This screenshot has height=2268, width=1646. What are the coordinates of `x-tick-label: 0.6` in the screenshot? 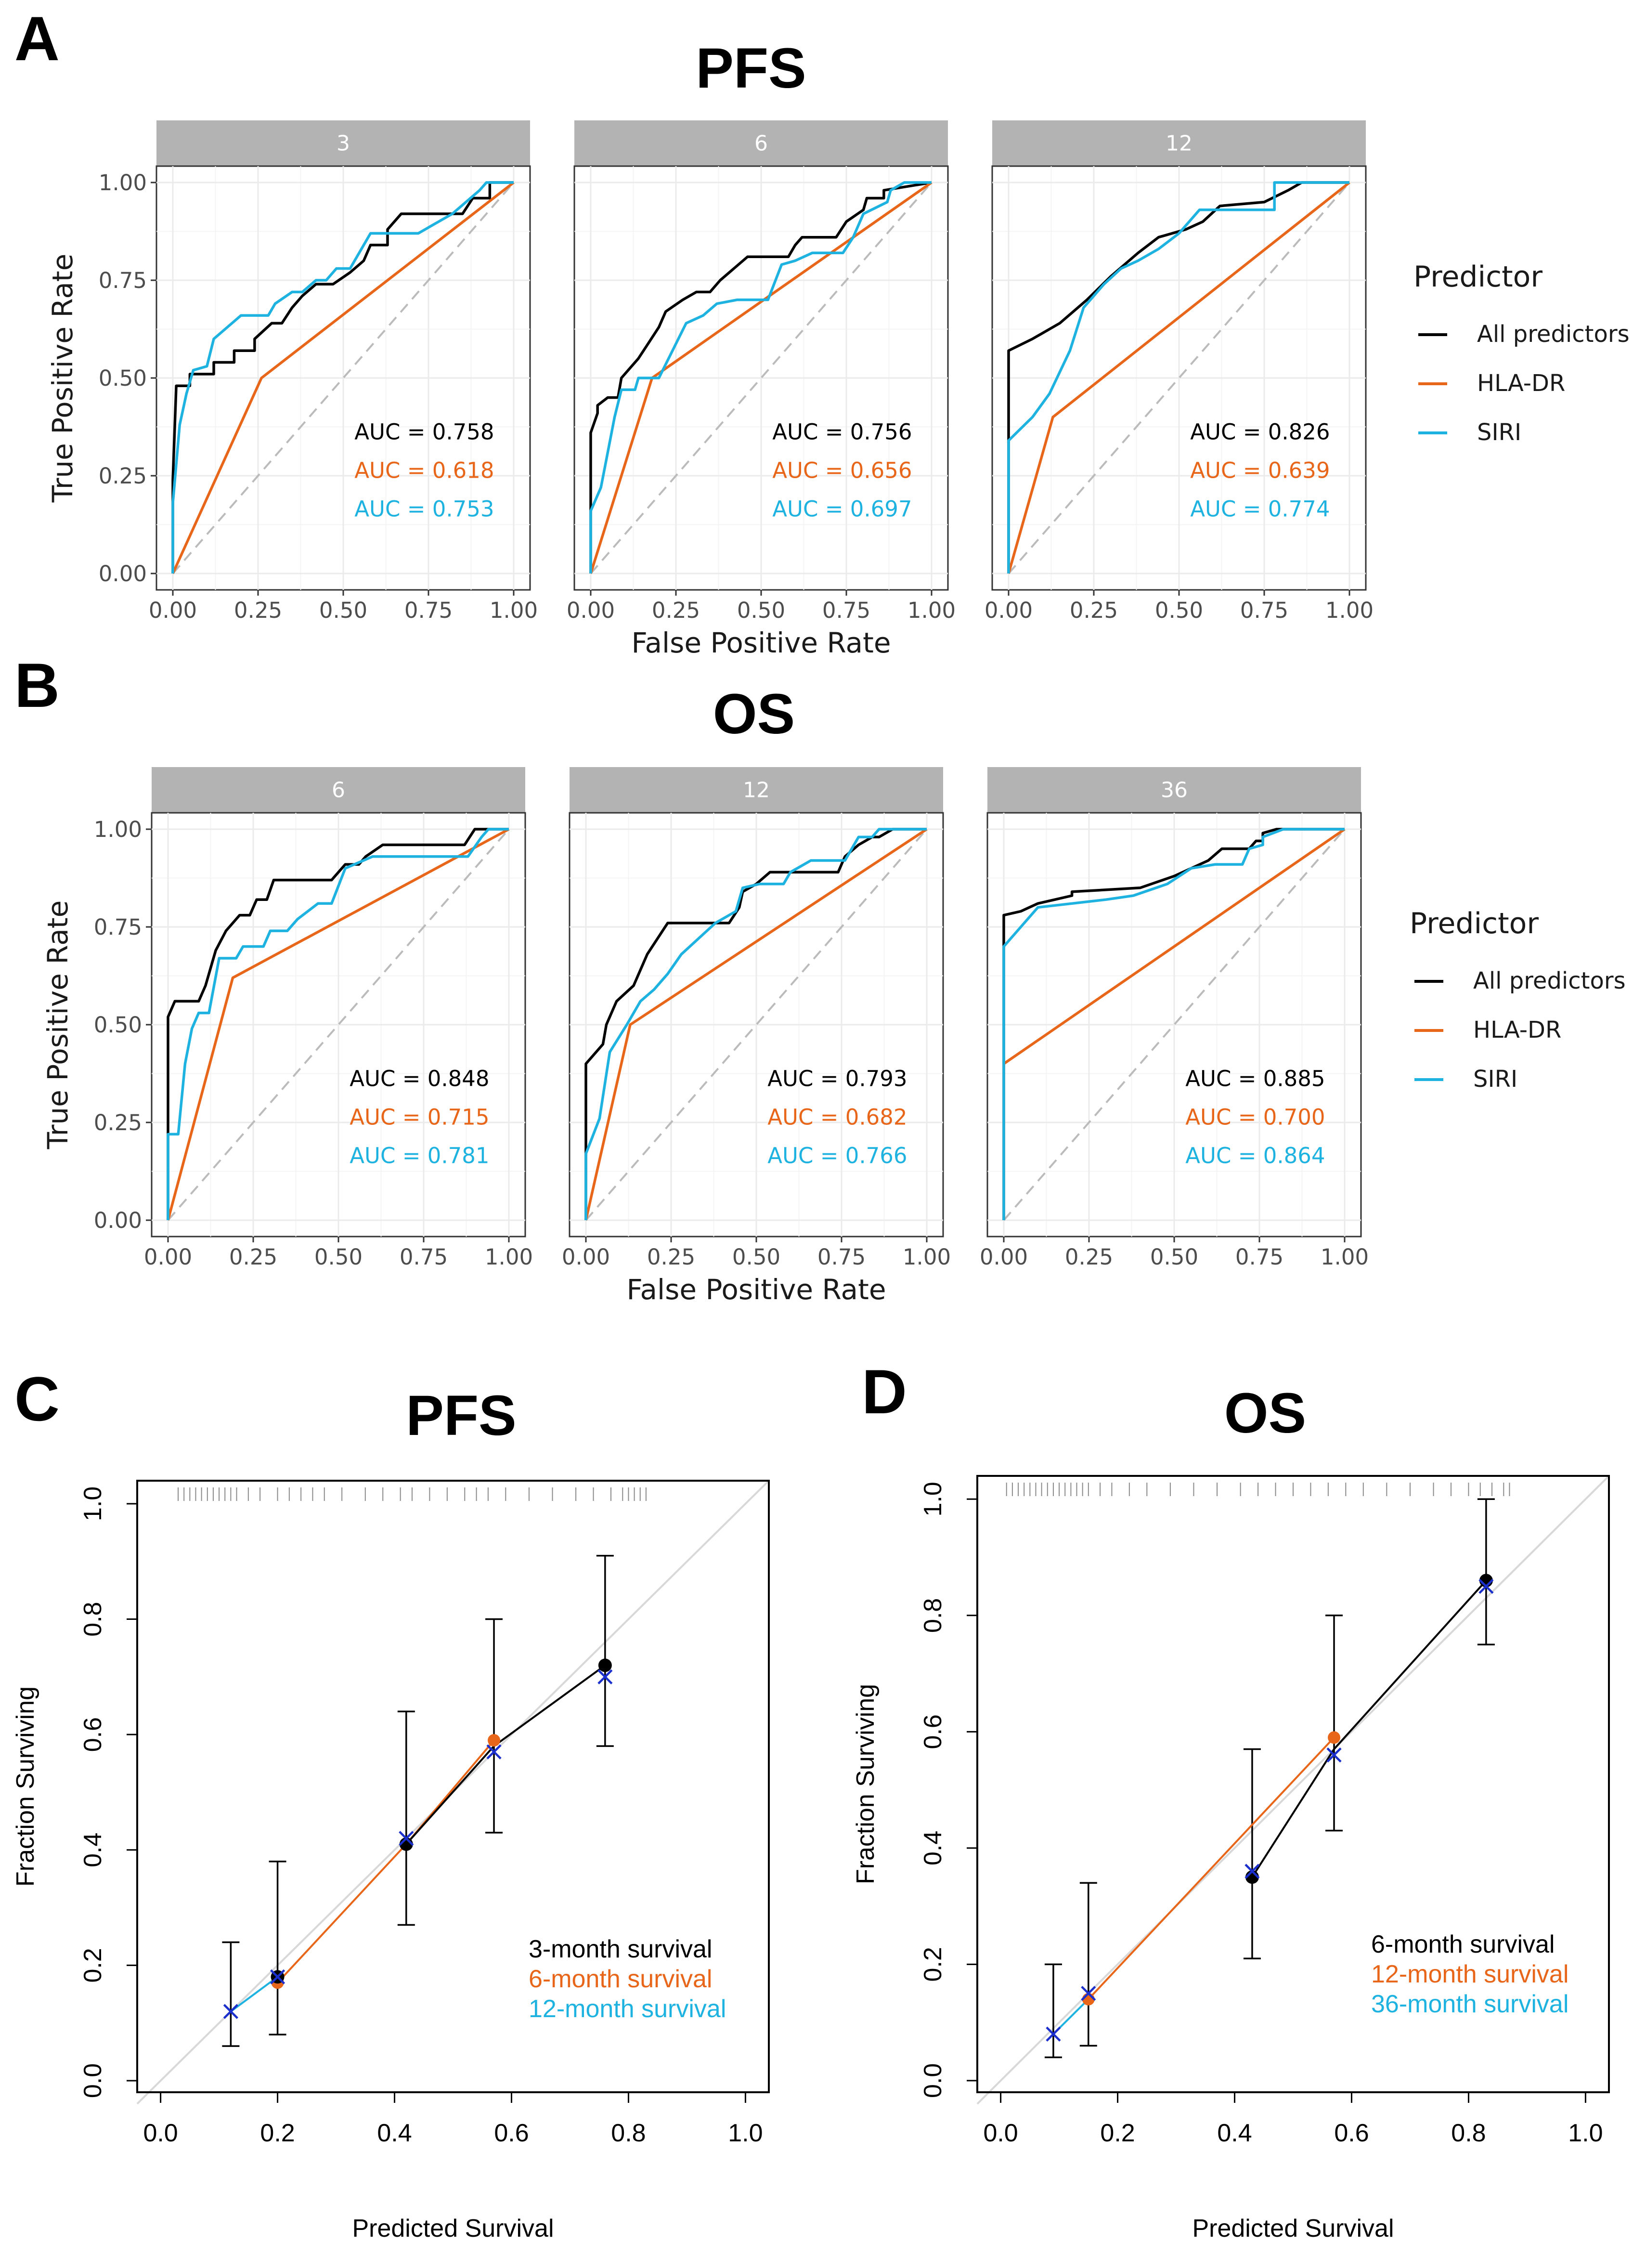 It's located at (1351, 2133).